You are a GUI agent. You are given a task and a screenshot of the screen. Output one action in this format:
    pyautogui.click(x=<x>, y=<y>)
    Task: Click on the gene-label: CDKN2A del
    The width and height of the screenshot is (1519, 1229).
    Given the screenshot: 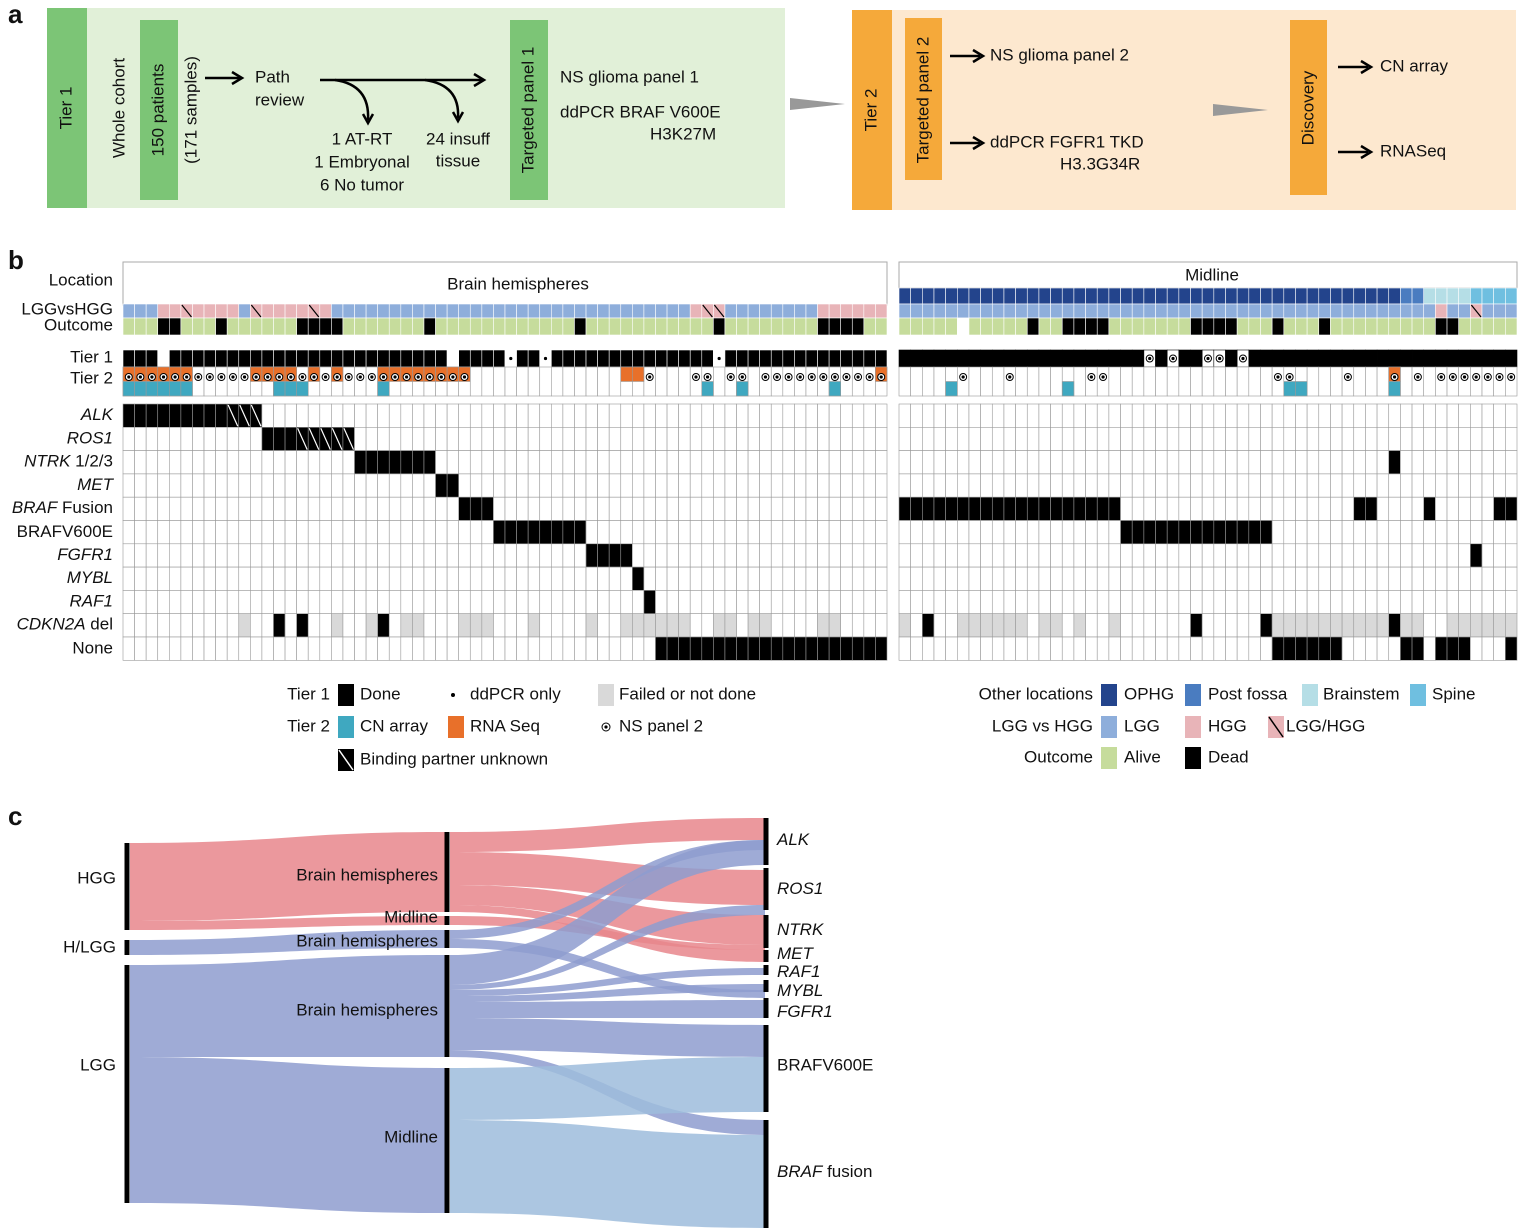 What is the action you would take?
    pyautogui.click(x=65, y=624)
    